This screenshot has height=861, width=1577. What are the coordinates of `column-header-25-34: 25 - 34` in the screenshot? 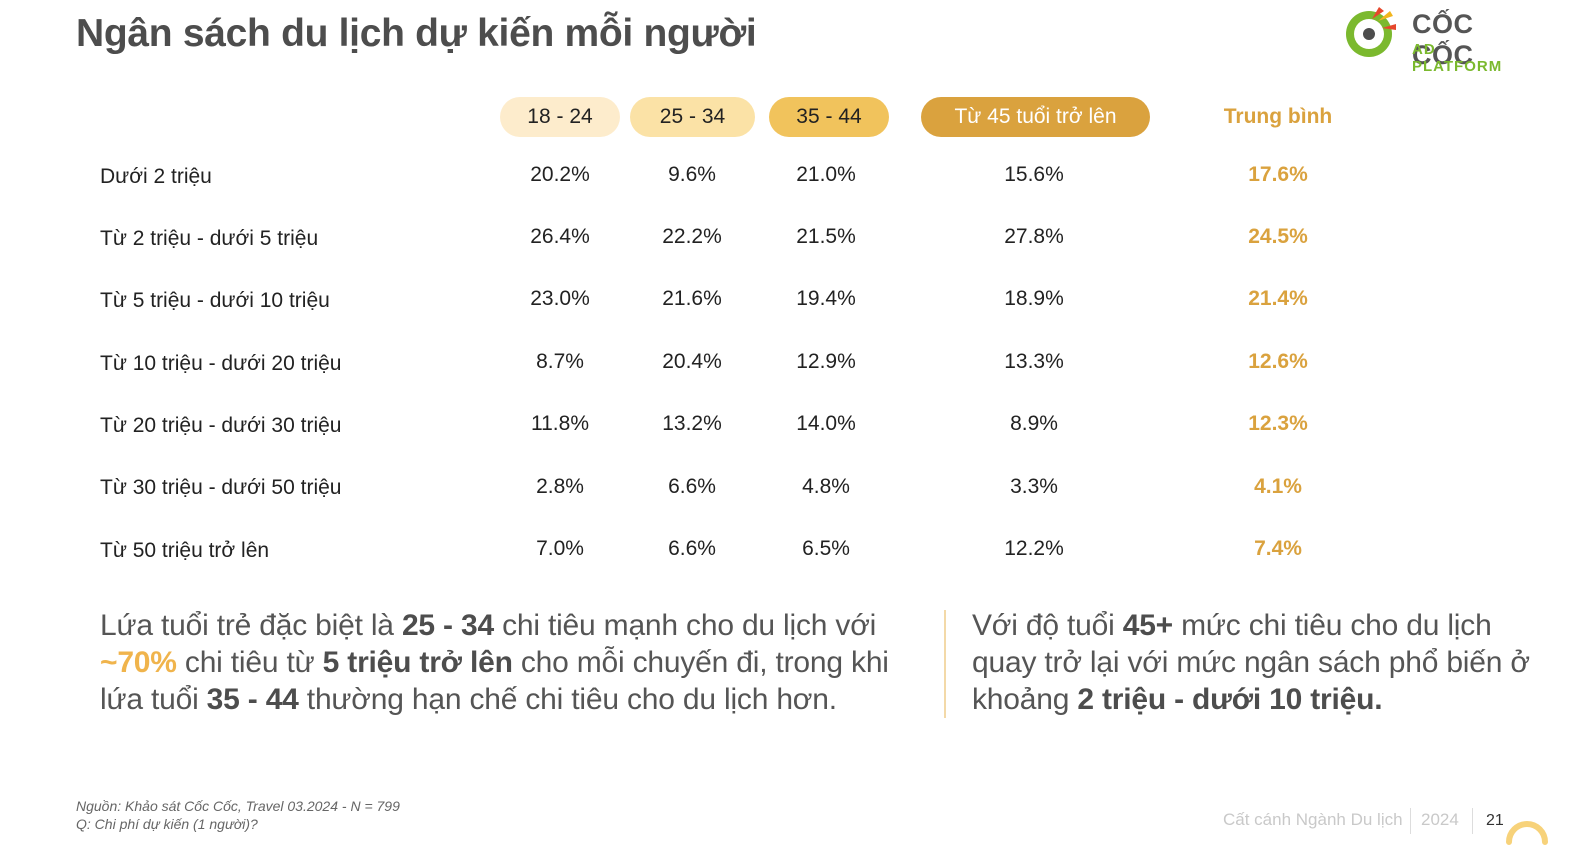 It's located at (692, 117).